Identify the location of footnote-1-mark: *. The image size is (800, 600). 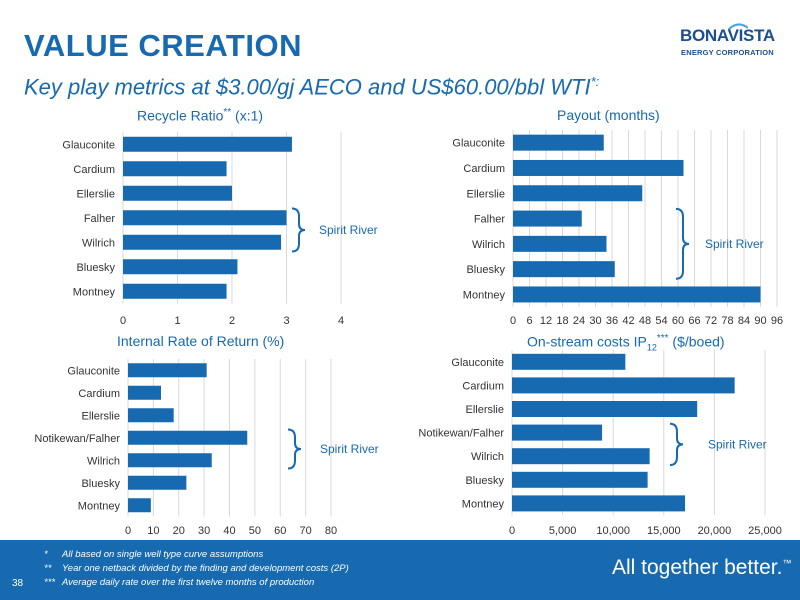
(46, 554).